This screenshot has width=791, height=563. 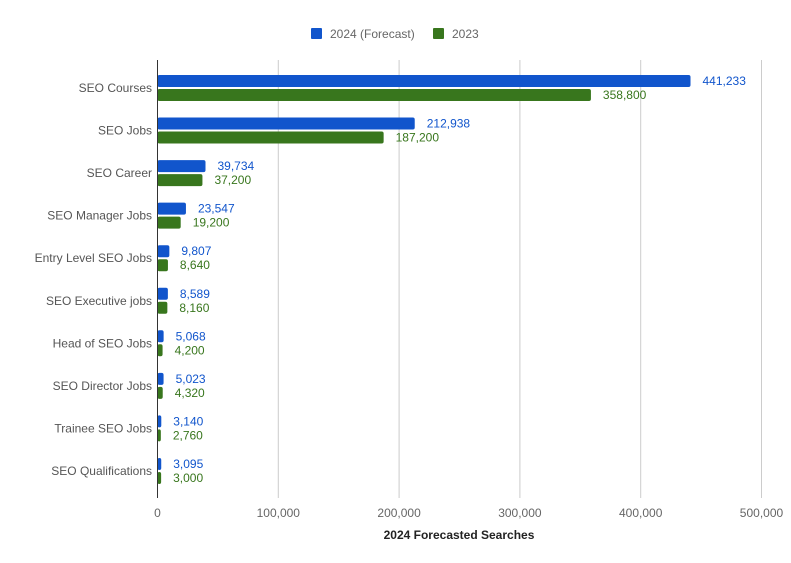 I want to click on data-label-2024: 23,547, so click(x=216, y=209).